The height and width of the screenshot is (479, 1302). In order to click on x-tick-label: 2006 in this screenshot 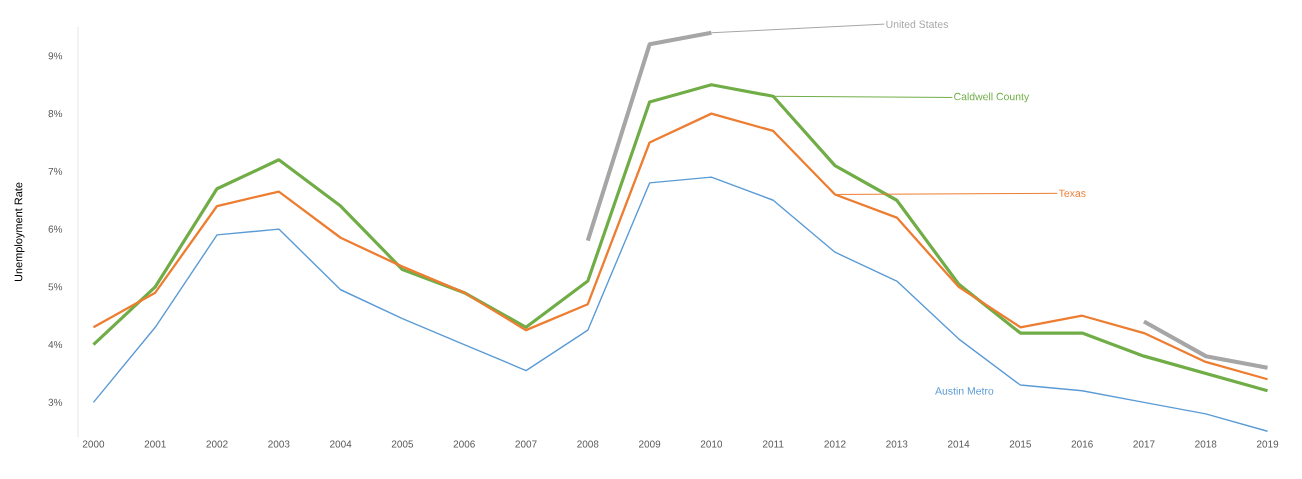, I will do `click(464, 444)`.